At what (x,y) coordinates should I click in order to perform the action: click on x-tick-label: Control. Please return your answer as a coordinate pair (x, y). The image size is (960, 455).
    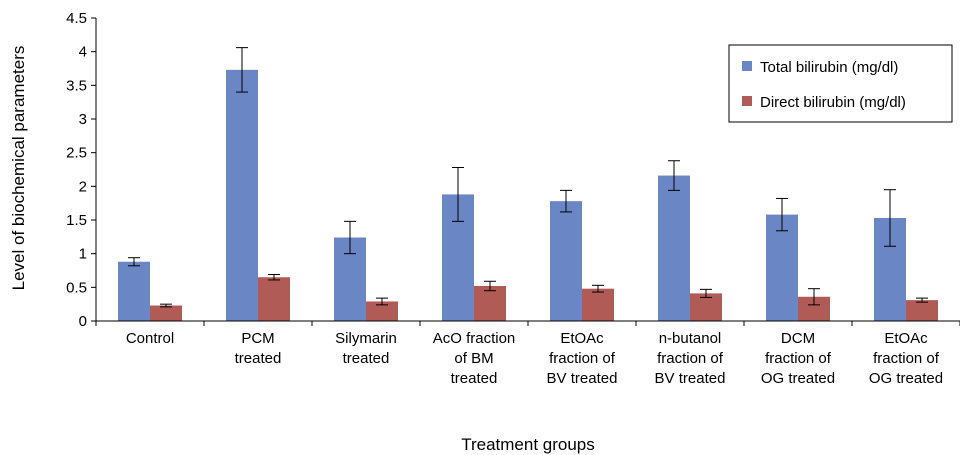
    Looking at the image, I should click on (150, 338).